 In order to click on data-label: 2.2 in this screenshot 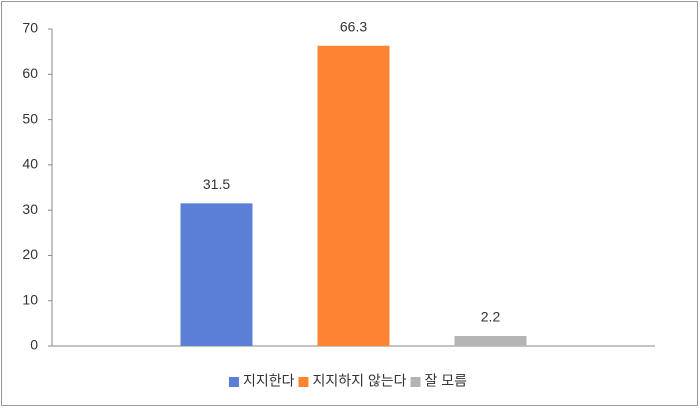, I will do `click(491, 317)`.